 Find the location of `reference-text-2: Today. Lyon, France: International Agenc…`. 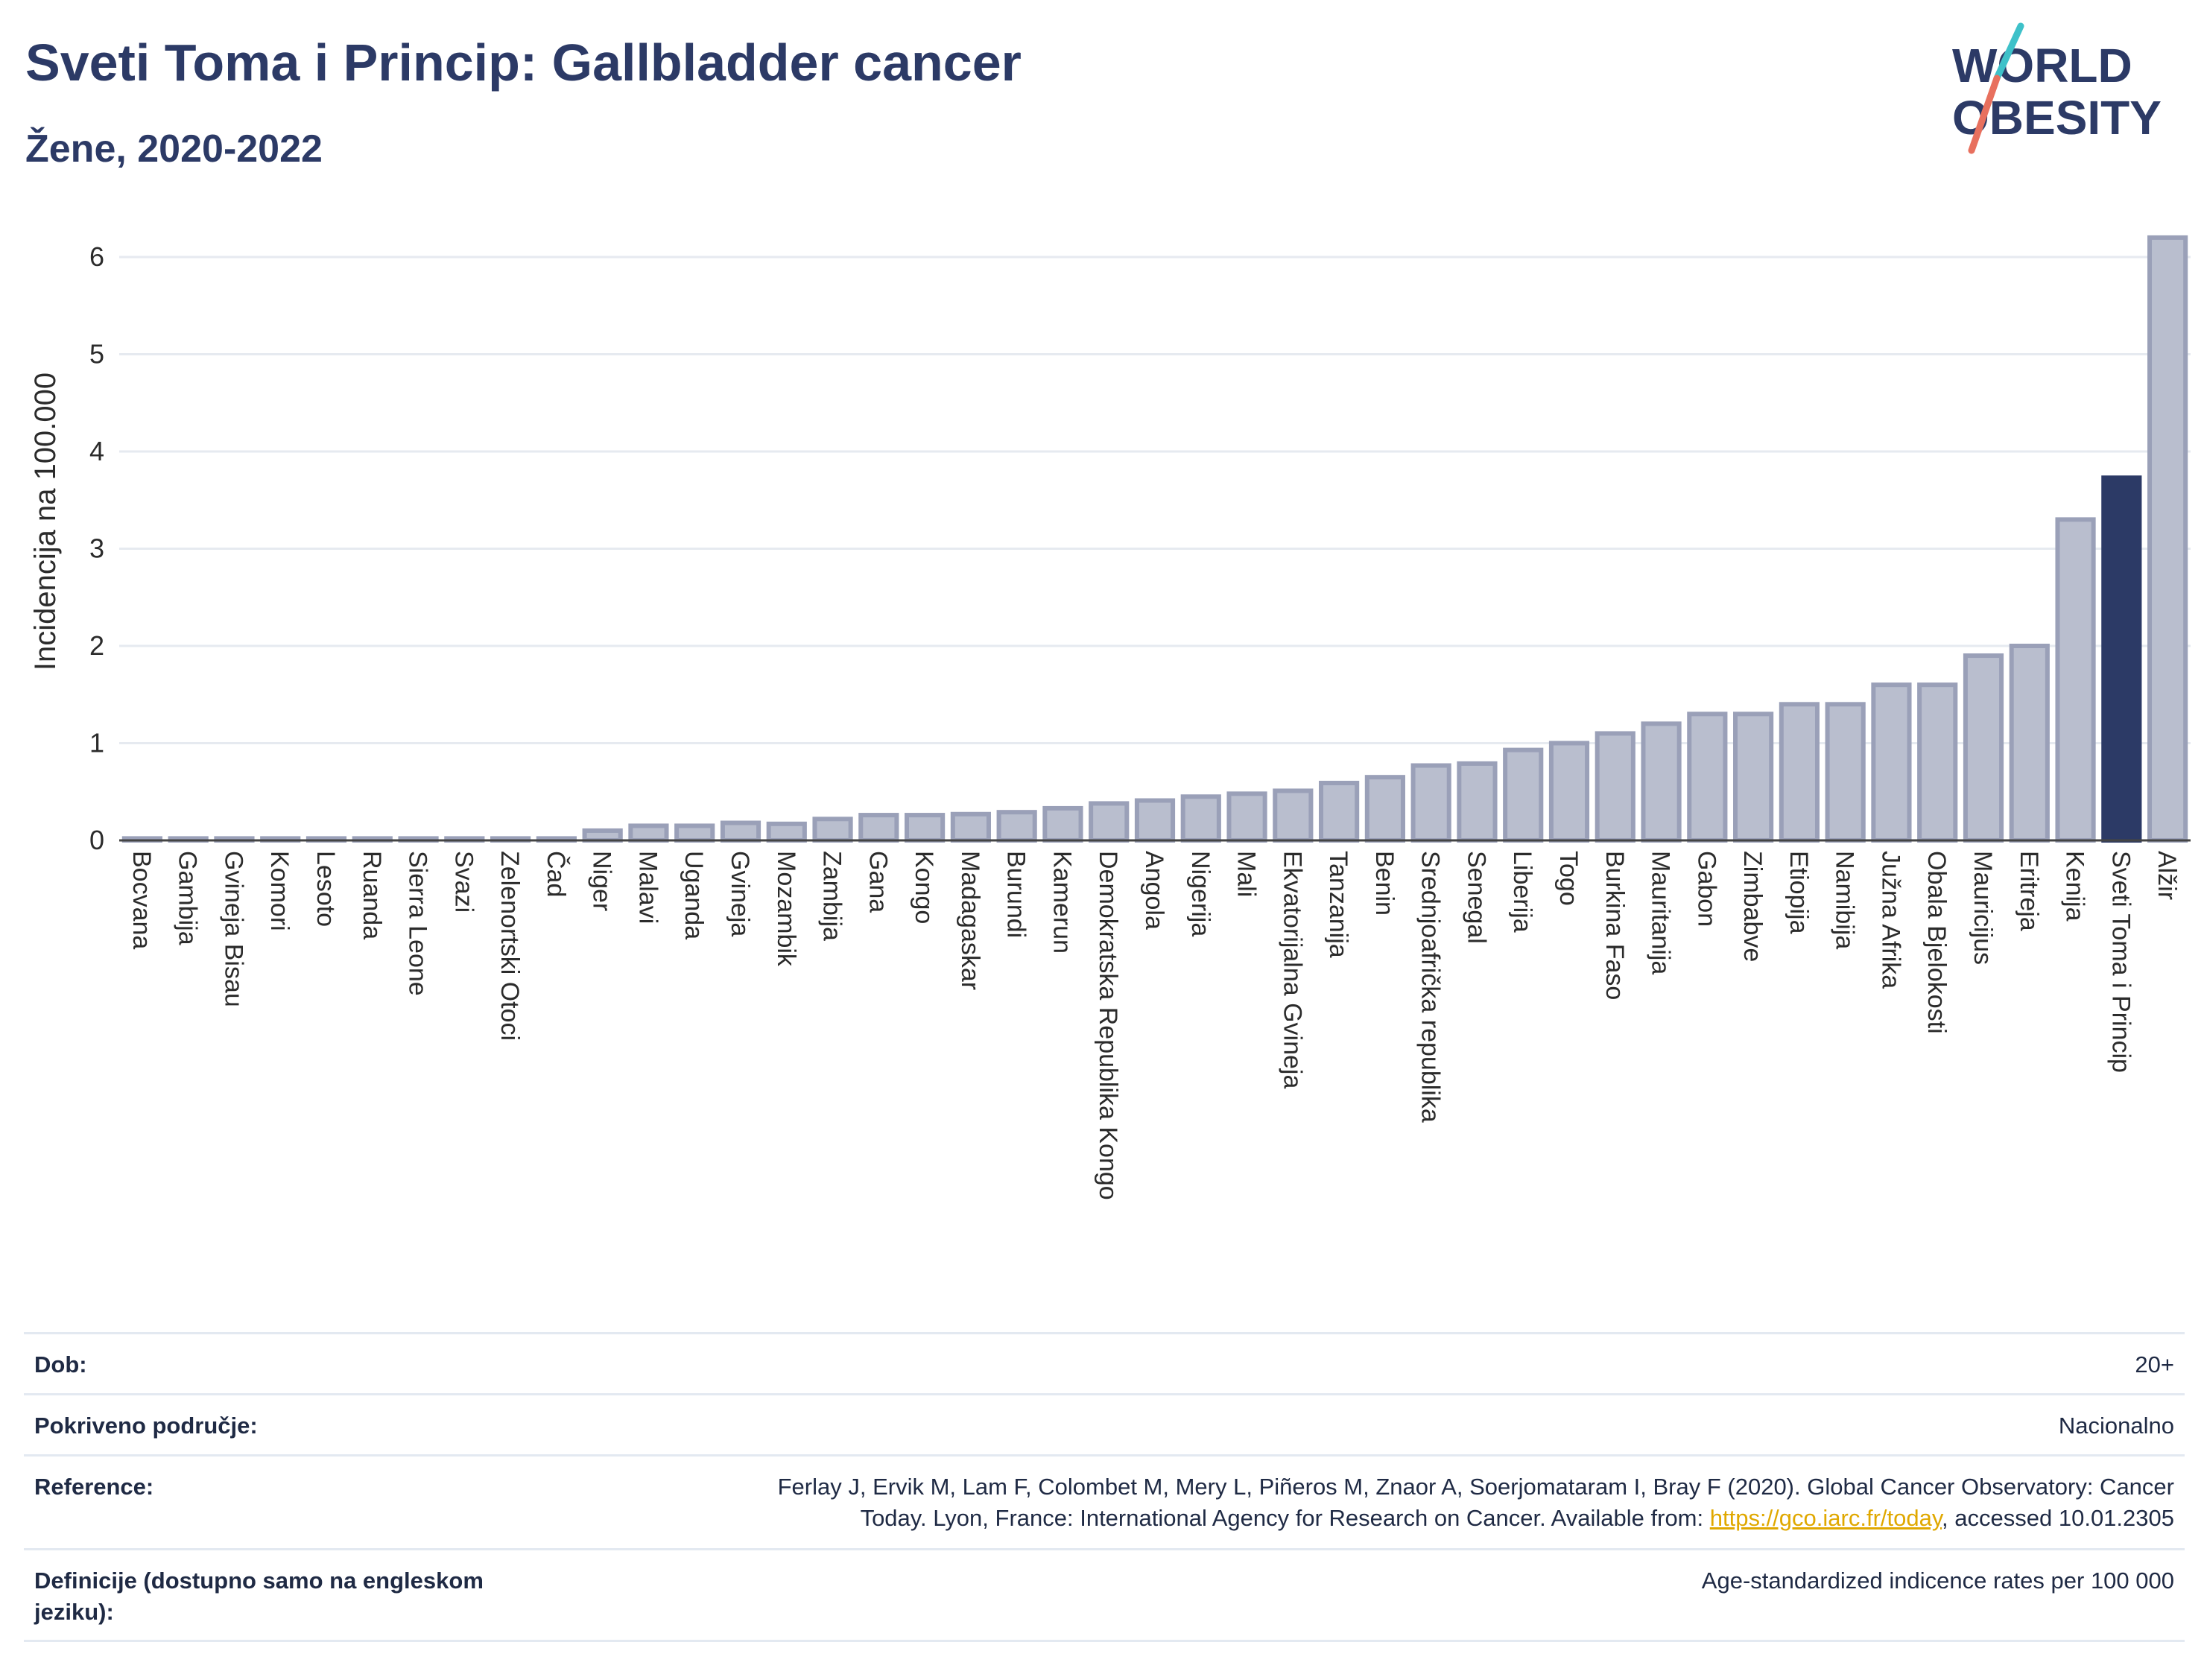

reference-text-2: Today. Lyon, France: International Agenc… is located at coordinates (1285, 1518).